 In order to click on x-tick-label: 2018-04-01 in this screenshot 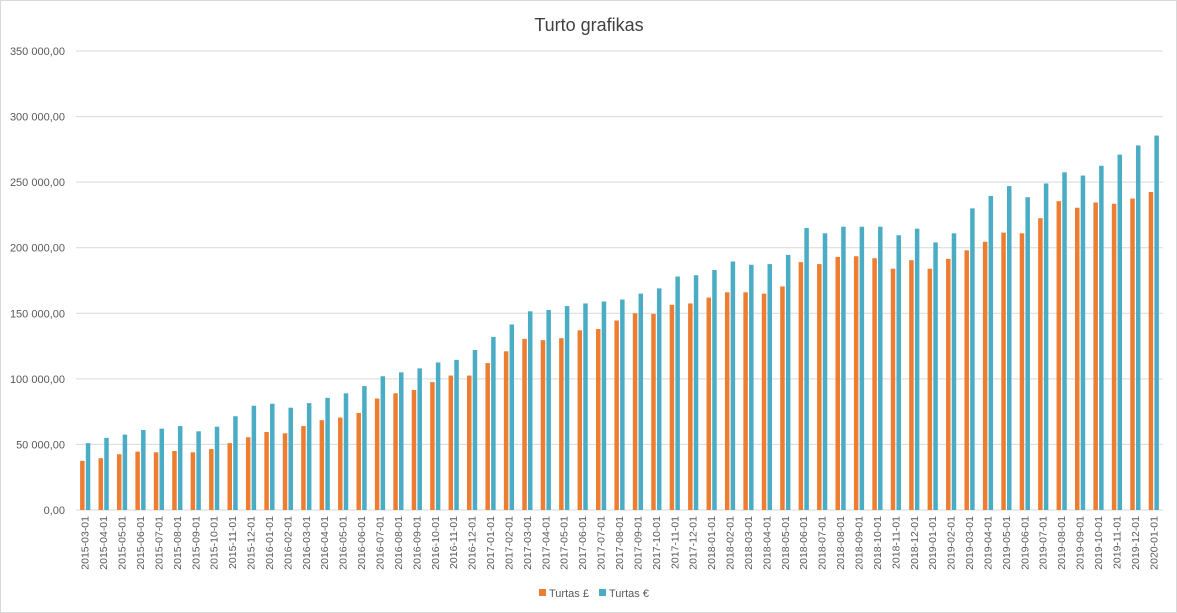, I will do `click(767, 543)`.